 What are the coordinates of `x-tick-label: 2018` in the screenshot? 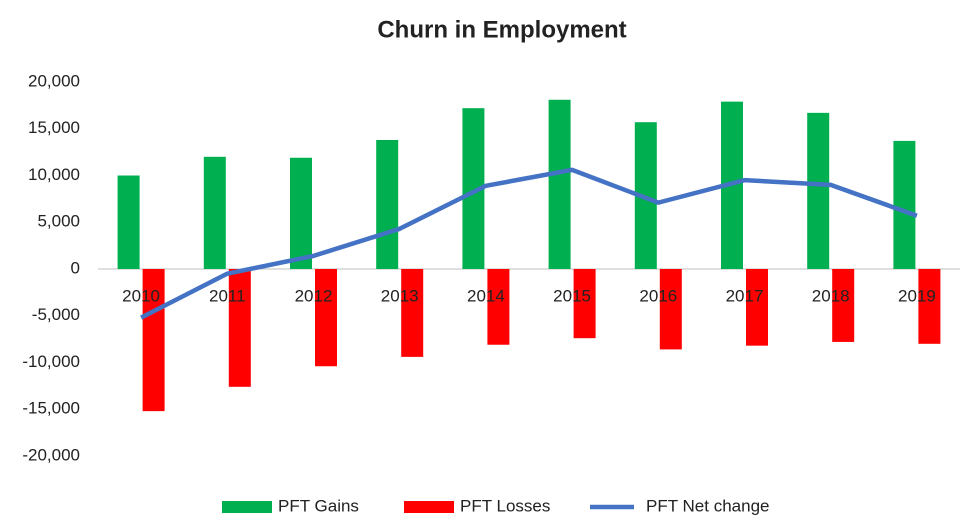 It's located at (831, 295).